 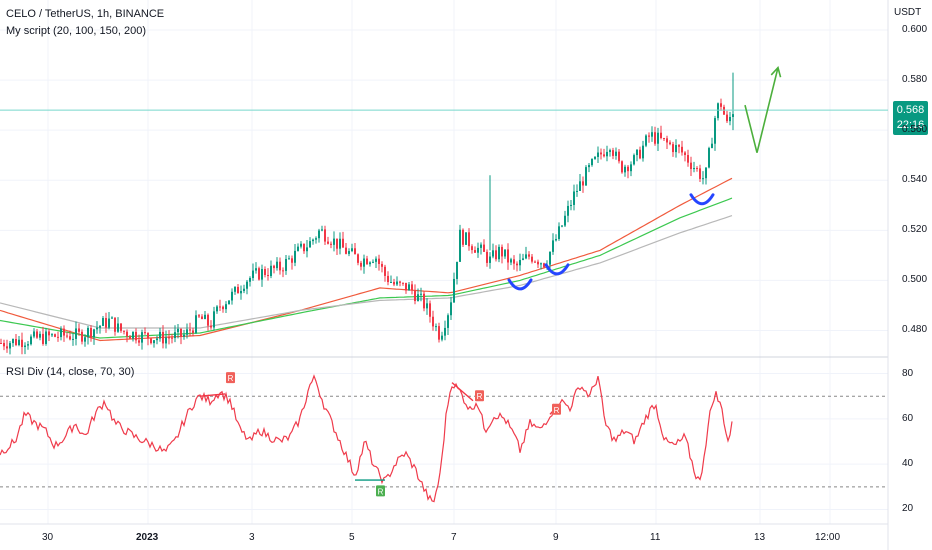 I want to click on divergence-marker-label: R, so click(x=480, y=396).